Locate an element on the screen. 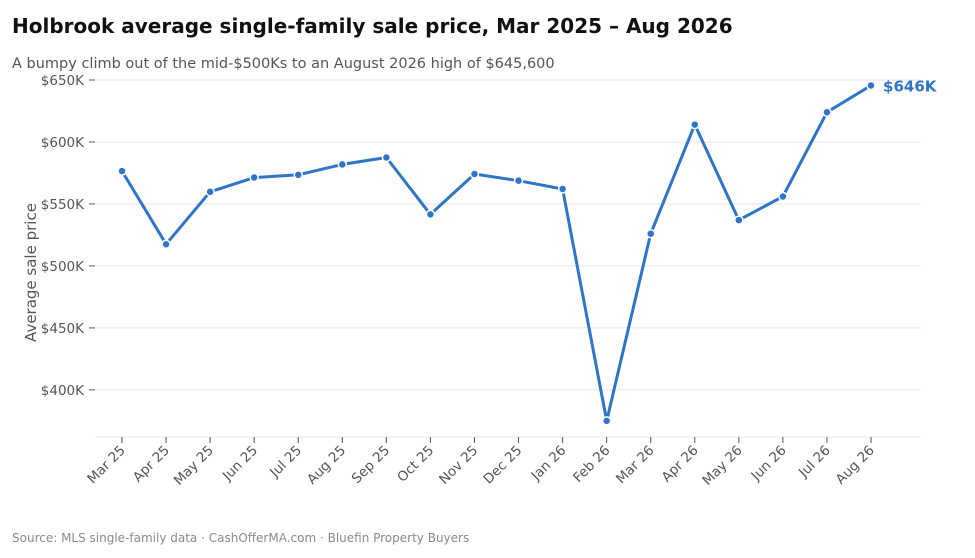 The height and width of the screenshot is (558, 975). x-tick-label: Feb 26 is located at coordinates (591, 464).